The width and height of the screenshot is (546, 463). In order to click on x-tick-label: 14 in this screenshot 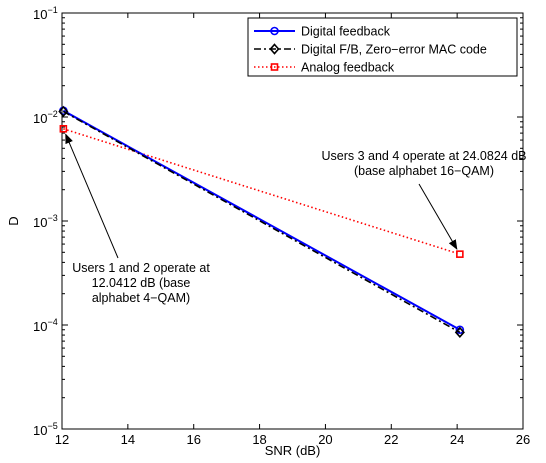, I will do `click(128, 439)`.